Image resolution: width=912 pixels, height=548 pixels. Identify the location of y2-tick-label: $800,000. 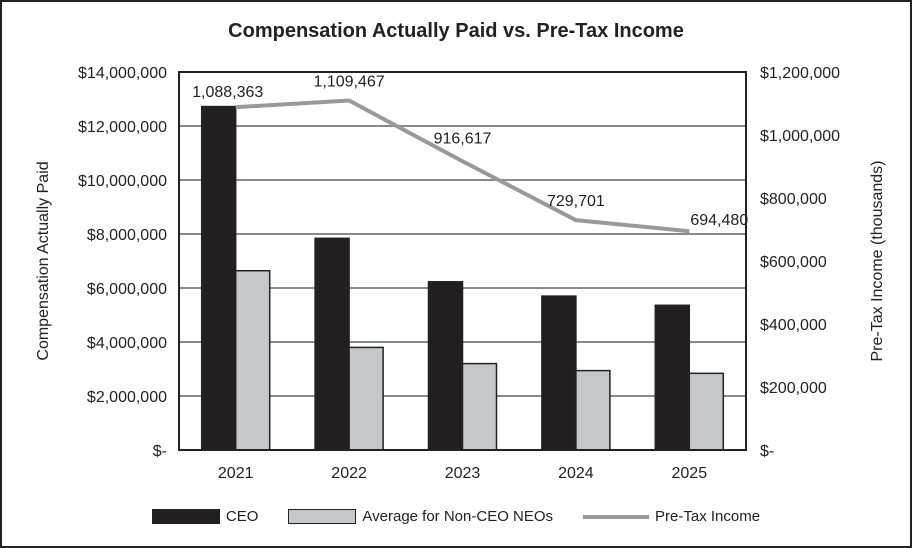
(793, 199).